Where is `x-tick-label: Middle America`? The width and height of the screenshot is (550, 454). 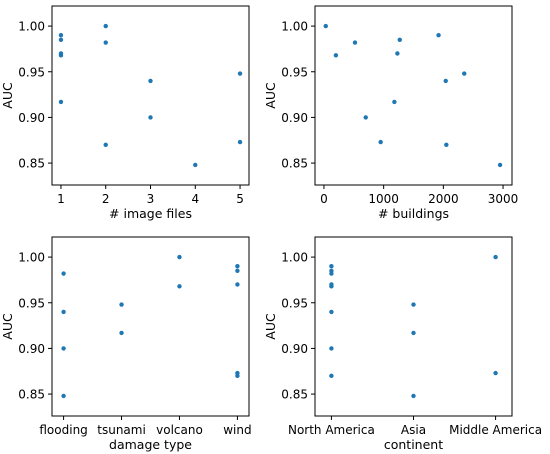
x-tick-label: Middle America is located at coordinates (495, 430).